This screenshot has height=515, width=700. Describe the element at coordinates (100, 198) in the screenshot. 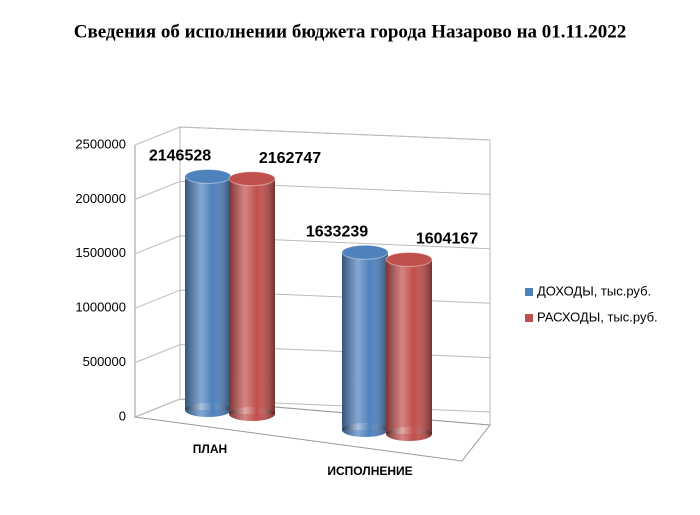

I see `y-tick-label: 2000000` at that location.